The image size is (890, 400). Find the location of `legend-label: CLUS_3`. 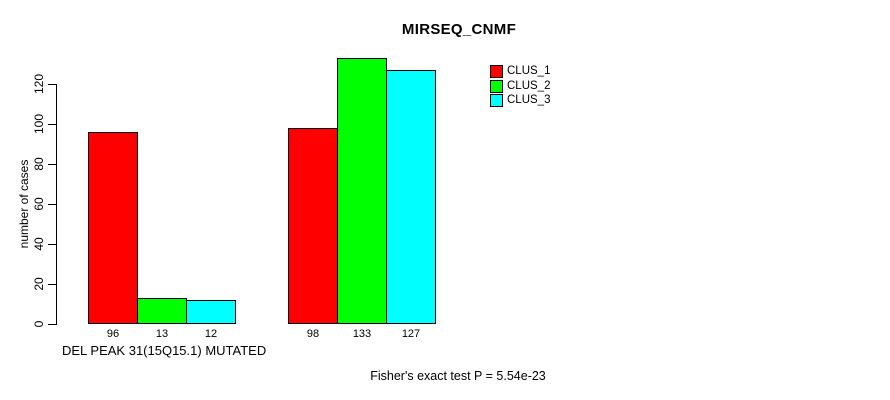

legend-label: CLUS_3 is located at coordinates (529, 100).